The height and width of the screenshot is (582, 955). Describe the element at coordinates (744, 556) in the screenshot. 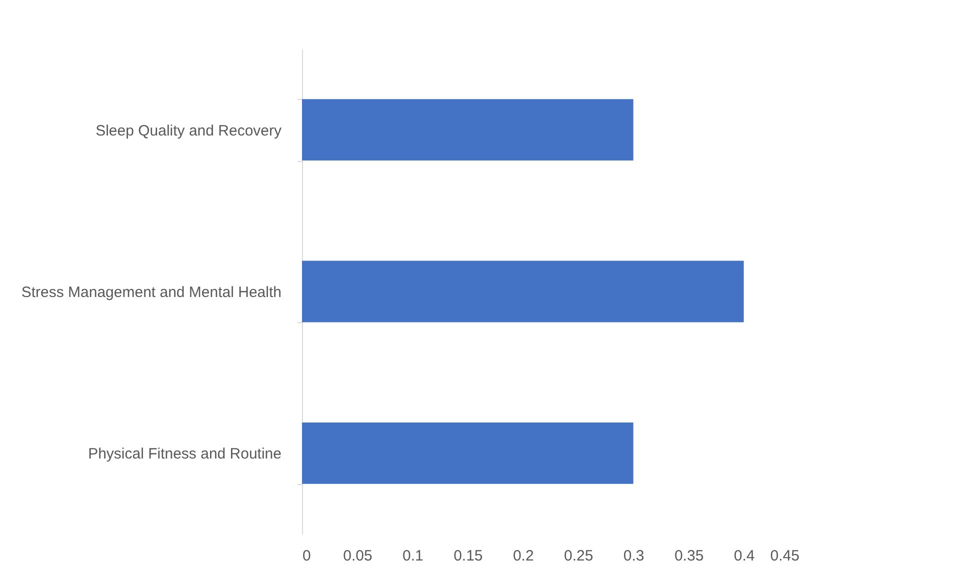

I see `x-tick-label: 0.4` at that location.